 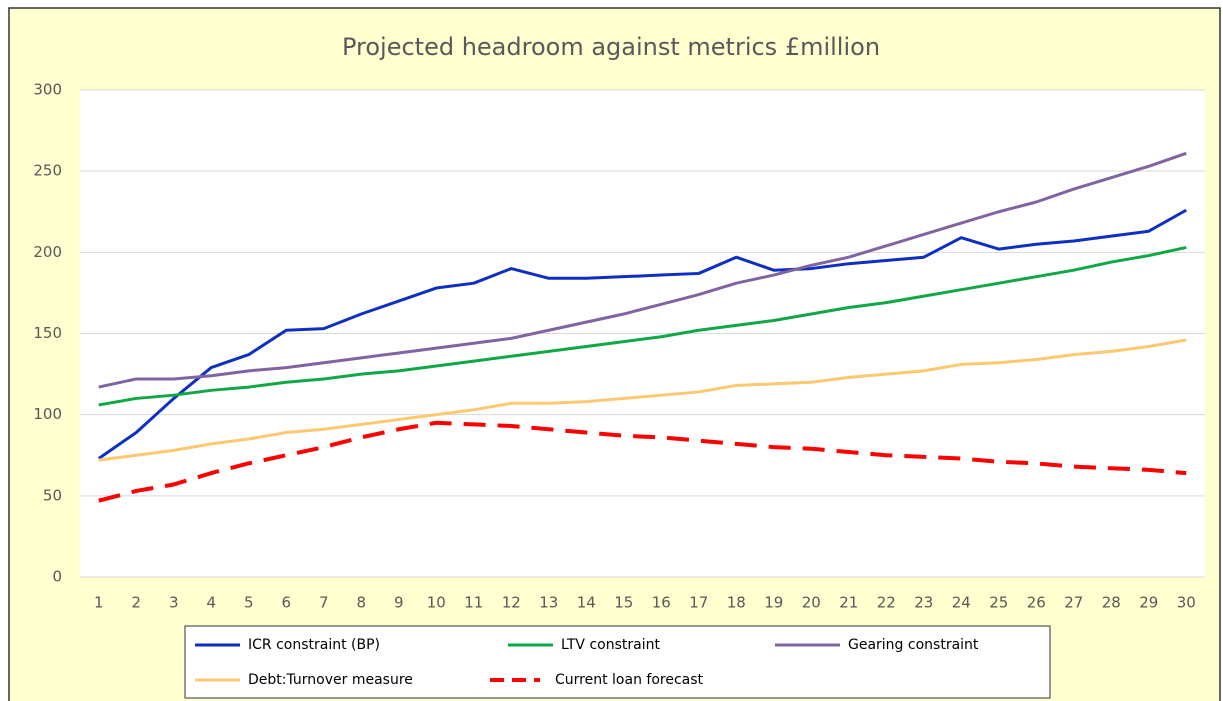 What do you see at coordinates (52, 495) in the screenshot?
I see `y-tick-label: 50` at bounding box center [52, 495].